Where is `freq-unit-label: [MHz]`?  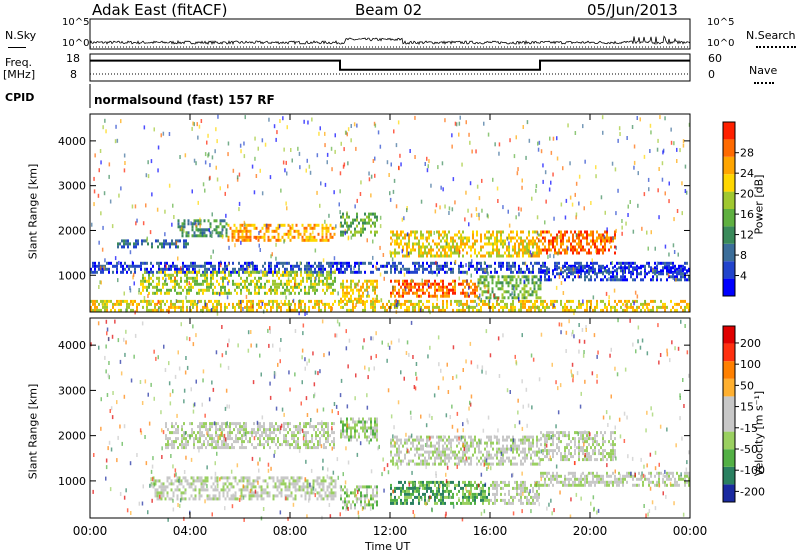 freq-unit-label: [MHz] is located at coordinates (19, 74).